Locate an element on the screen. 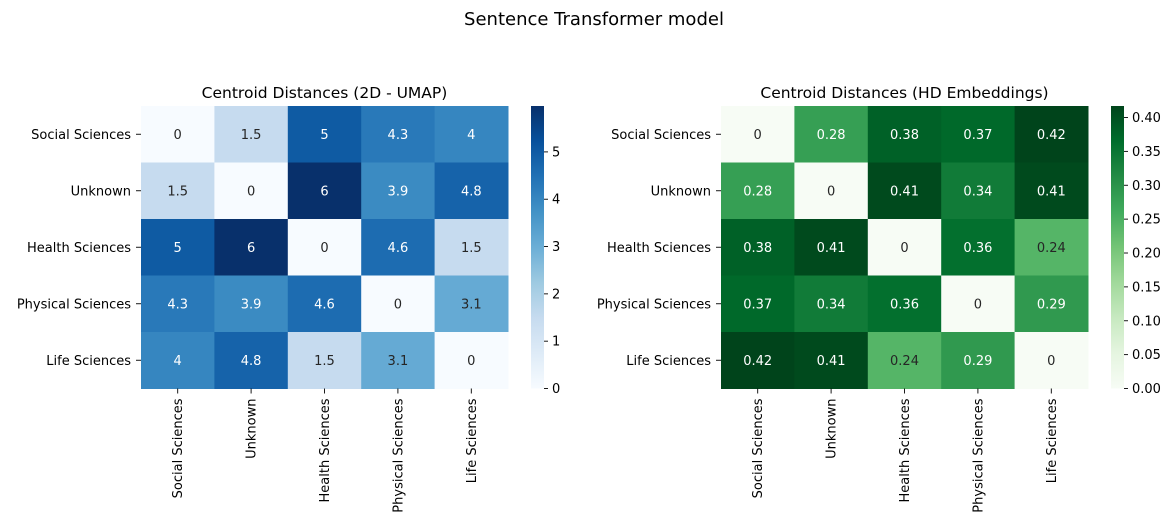  colorbar-tick-label: 0 is located at coordinates (556, 389).